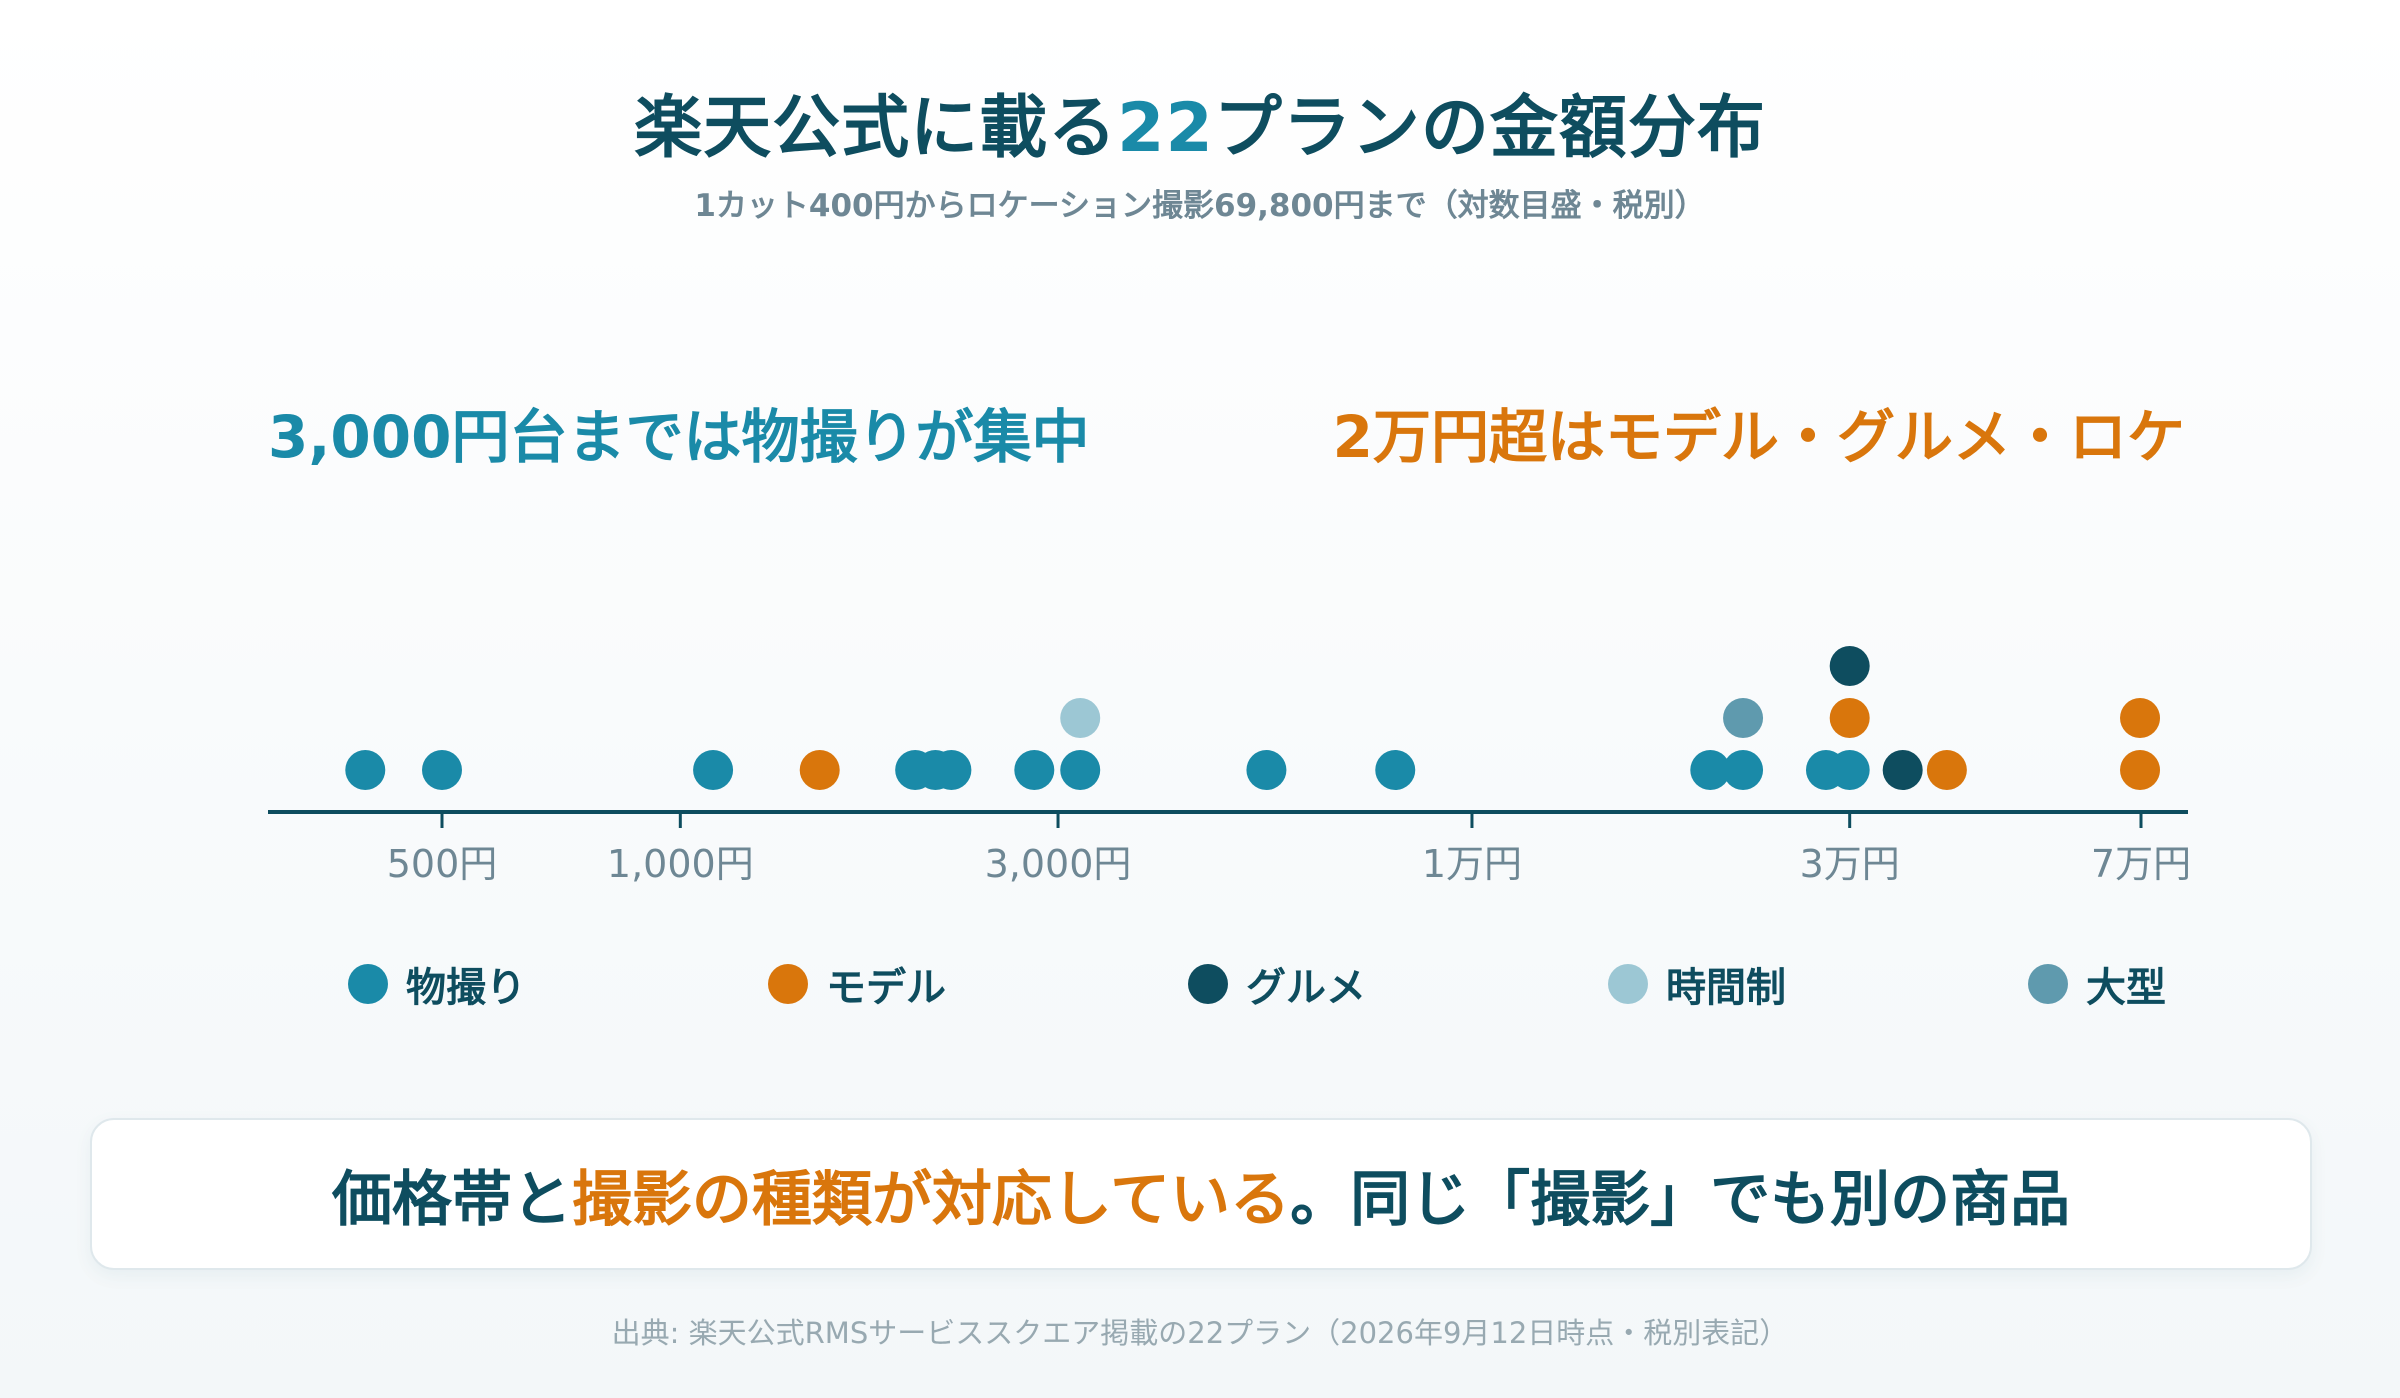  I want to click on x-tick-label: 500円, so click(442, 864).